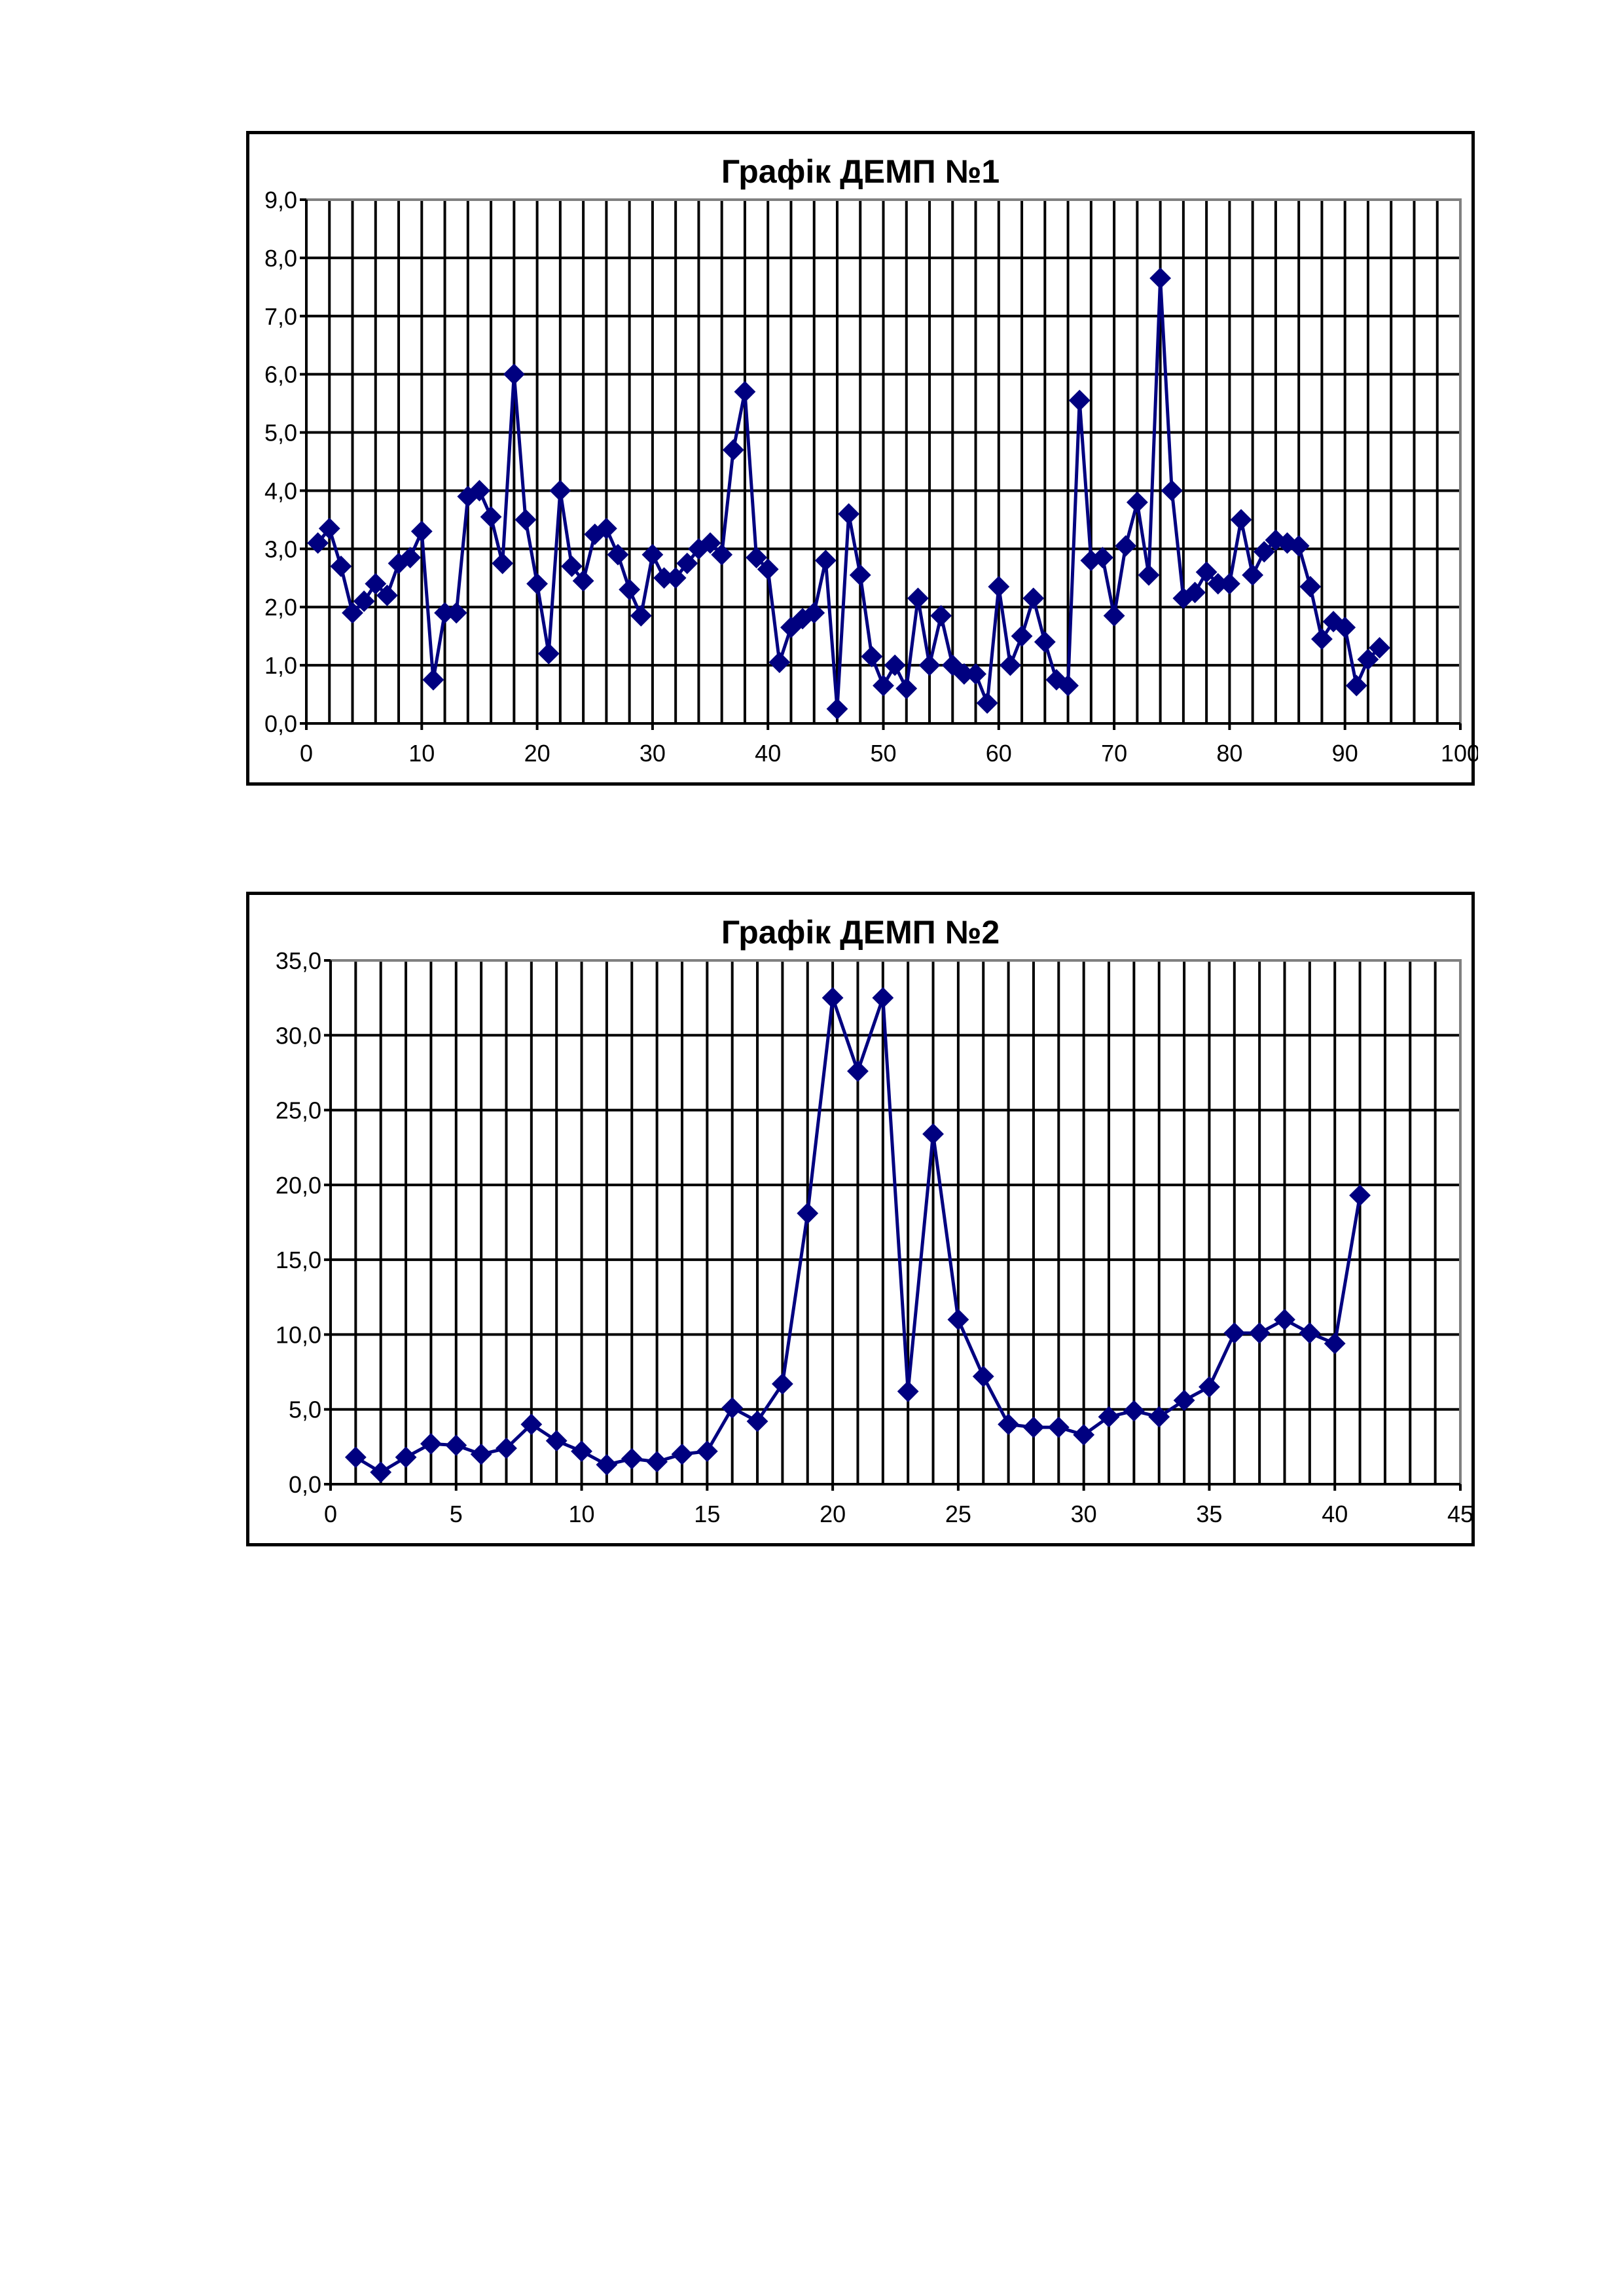  What do you see at coordinates (280, 200) in the screenshot?
I see `y-tick-label: 9,0` at bounding box center [280, 200].